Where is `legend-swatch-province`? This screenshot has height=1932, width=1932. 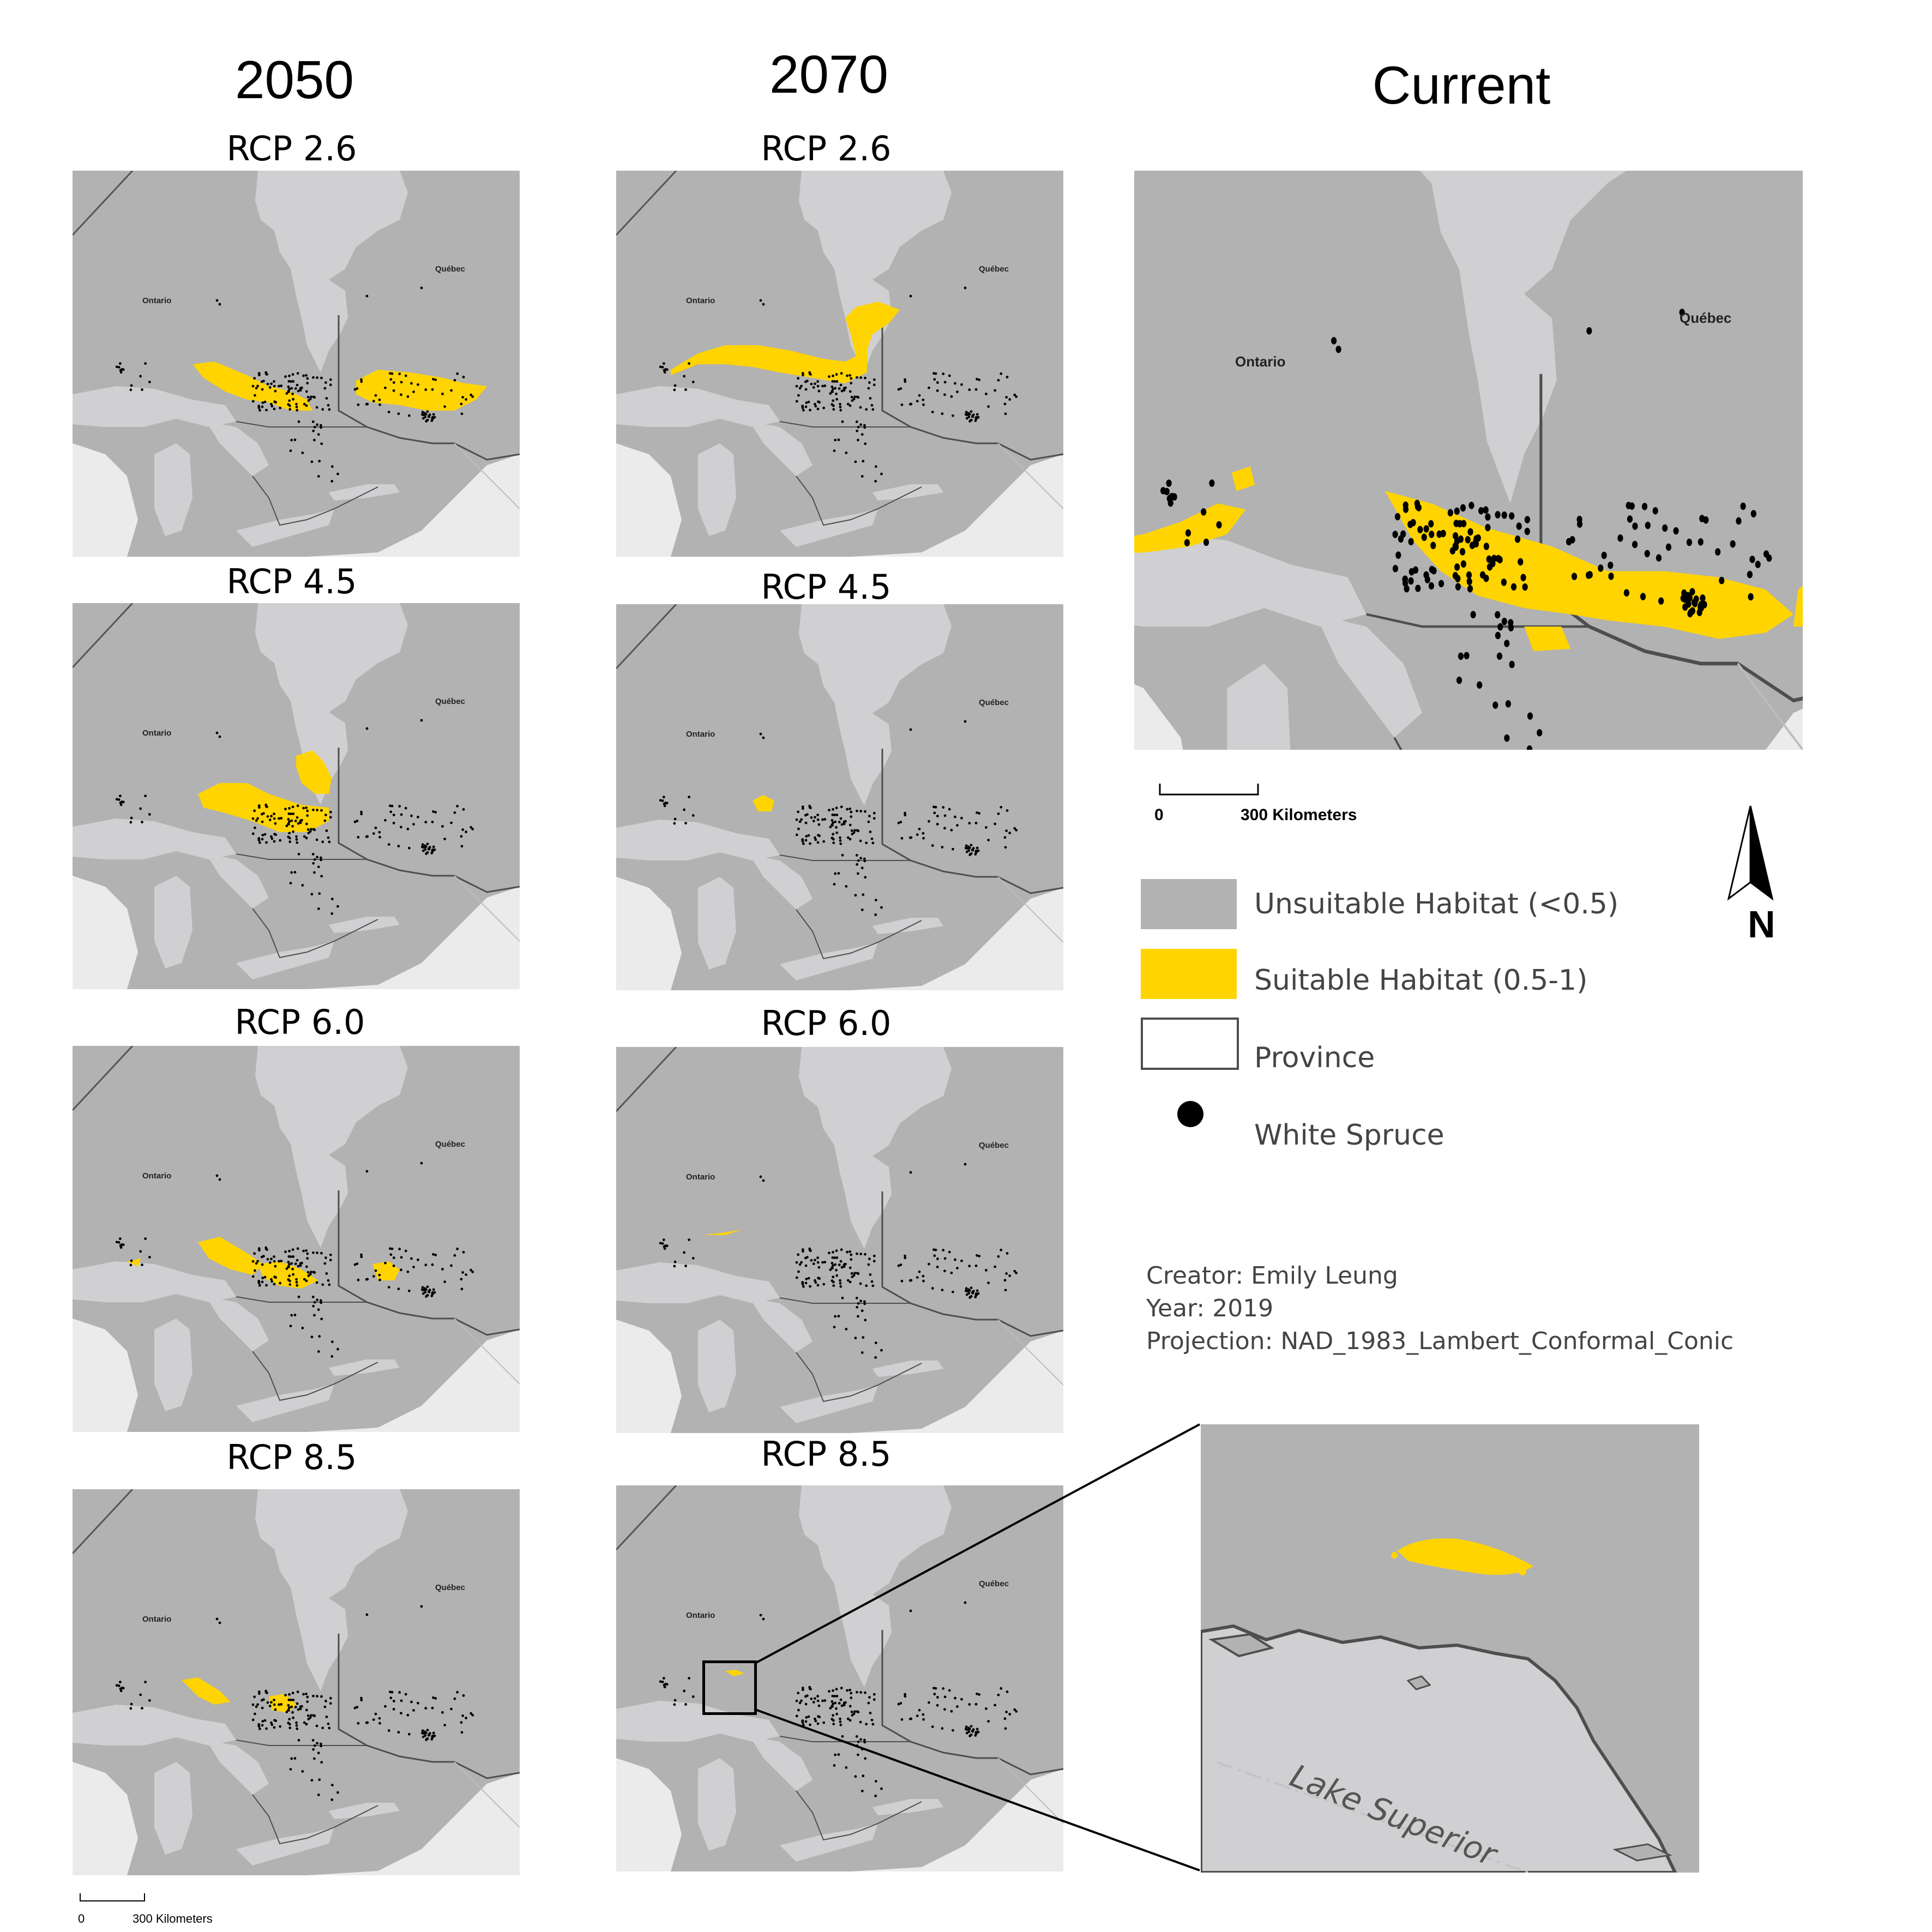 legend-swatch-province is located at coordinates (1190, 1044).